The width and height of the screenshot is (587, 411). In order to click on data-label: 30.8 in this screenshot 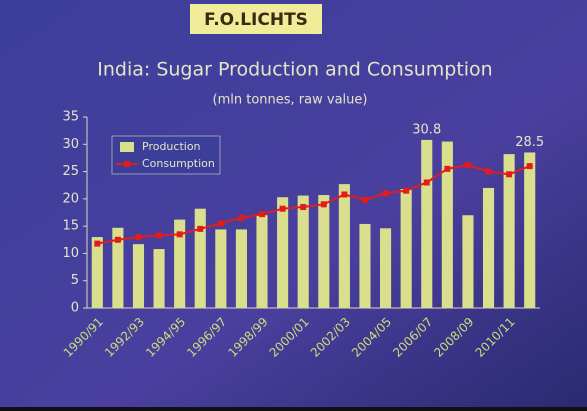, I will do `click(426, 129)`.